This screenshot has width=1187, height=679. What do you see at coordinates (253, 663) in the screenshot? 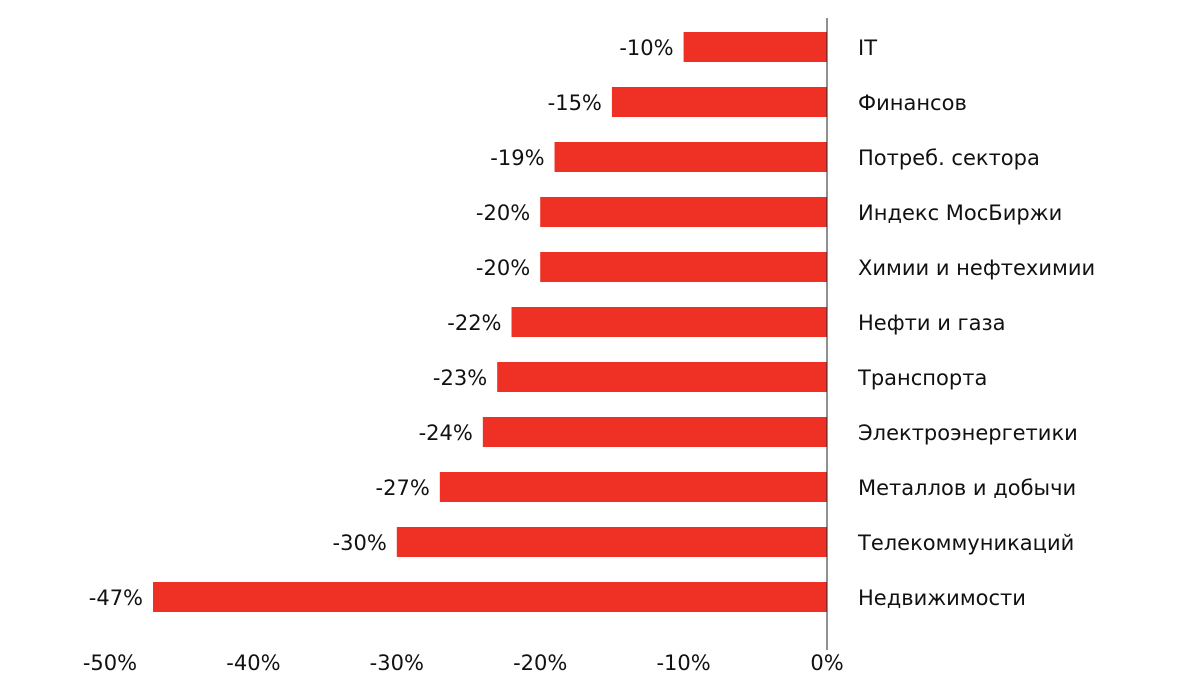
I see `x-tick-label: -40%` at bounding box center [253, 663].